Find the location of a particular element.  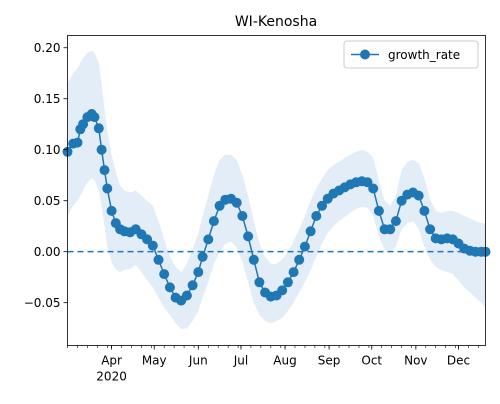

x-tick-label: Oct is located at coordinates (371, 361).